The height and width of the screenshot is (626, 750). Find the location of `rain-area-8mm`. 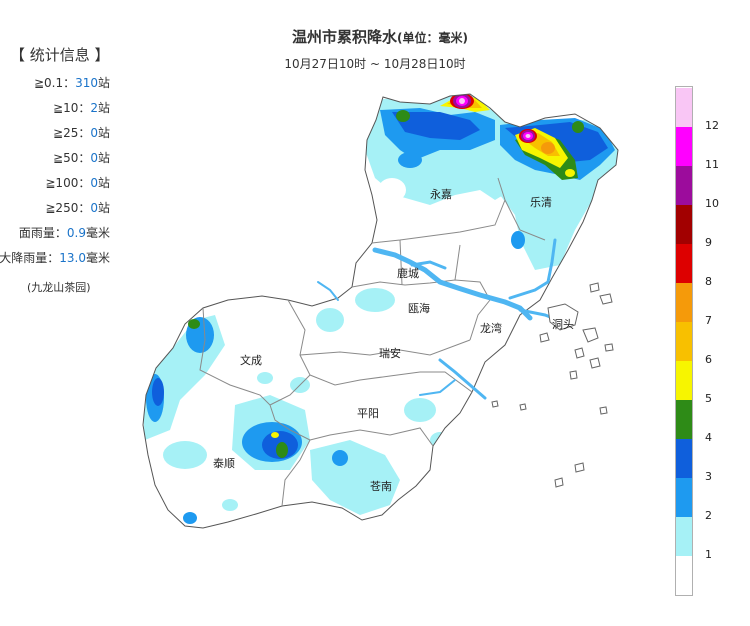

rain-area-8mm is located at coordinates (548, 148).